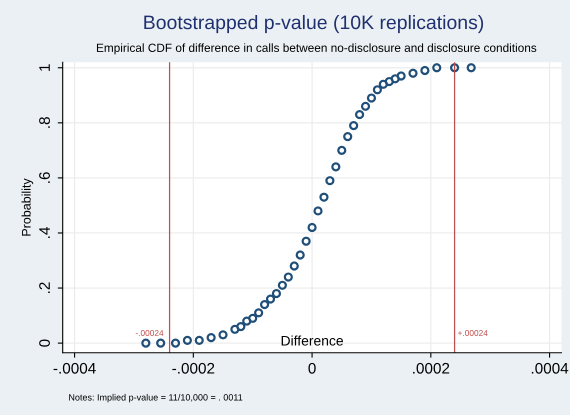 The image size is (570, 415). What do you see at coordinates (44, 177) in the screenshot?
I see `y-tick-label: .6` at bounding box center [44, 177].